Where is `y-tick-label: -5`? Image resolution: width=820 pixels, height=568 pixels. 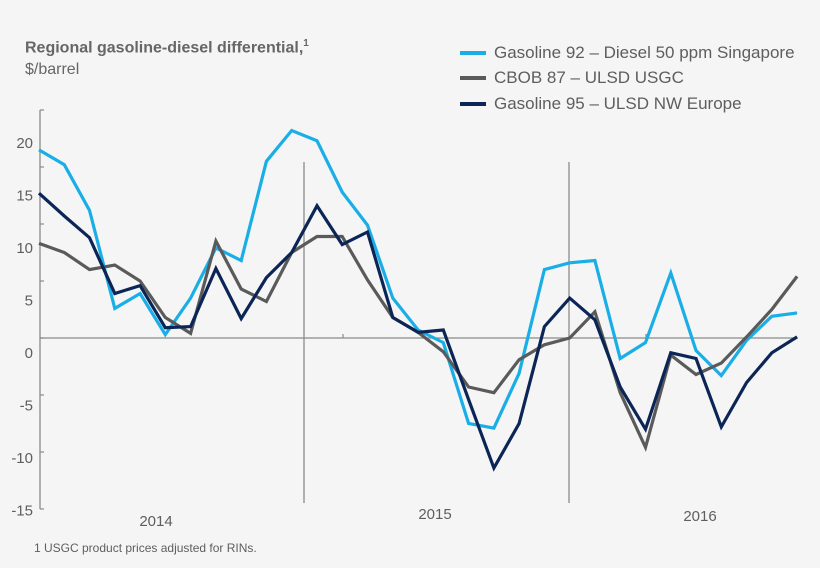 y-tick-label: -5 is located at coordinates (26, 405).